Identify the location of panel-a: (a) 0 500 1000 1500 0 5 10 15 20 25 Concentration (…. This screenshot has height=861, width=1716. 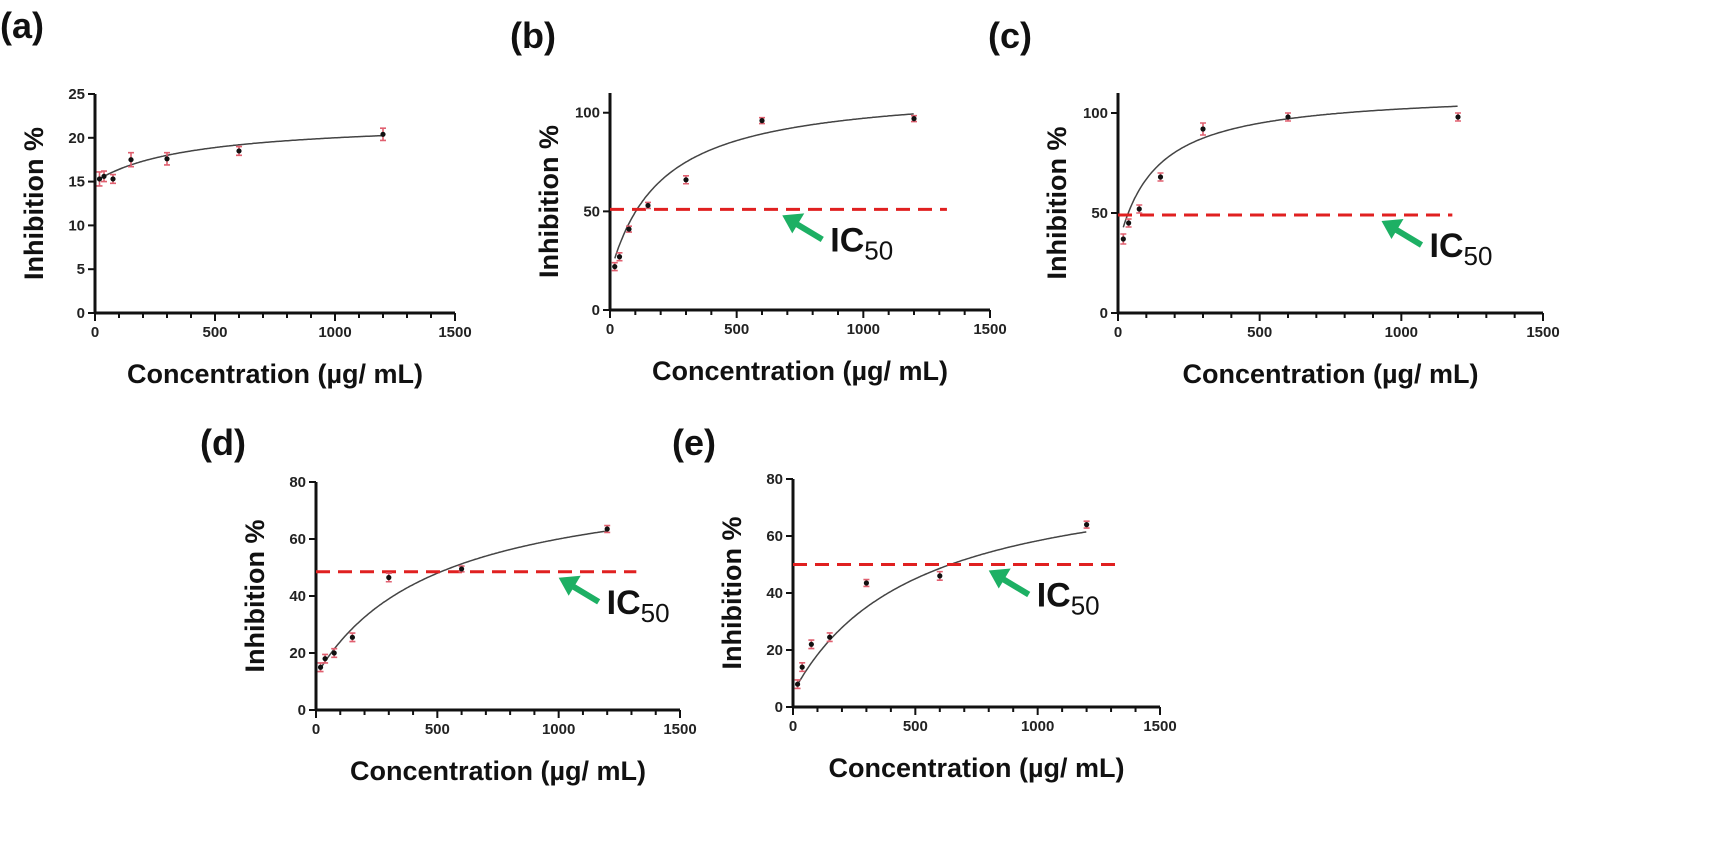
(236, 197).